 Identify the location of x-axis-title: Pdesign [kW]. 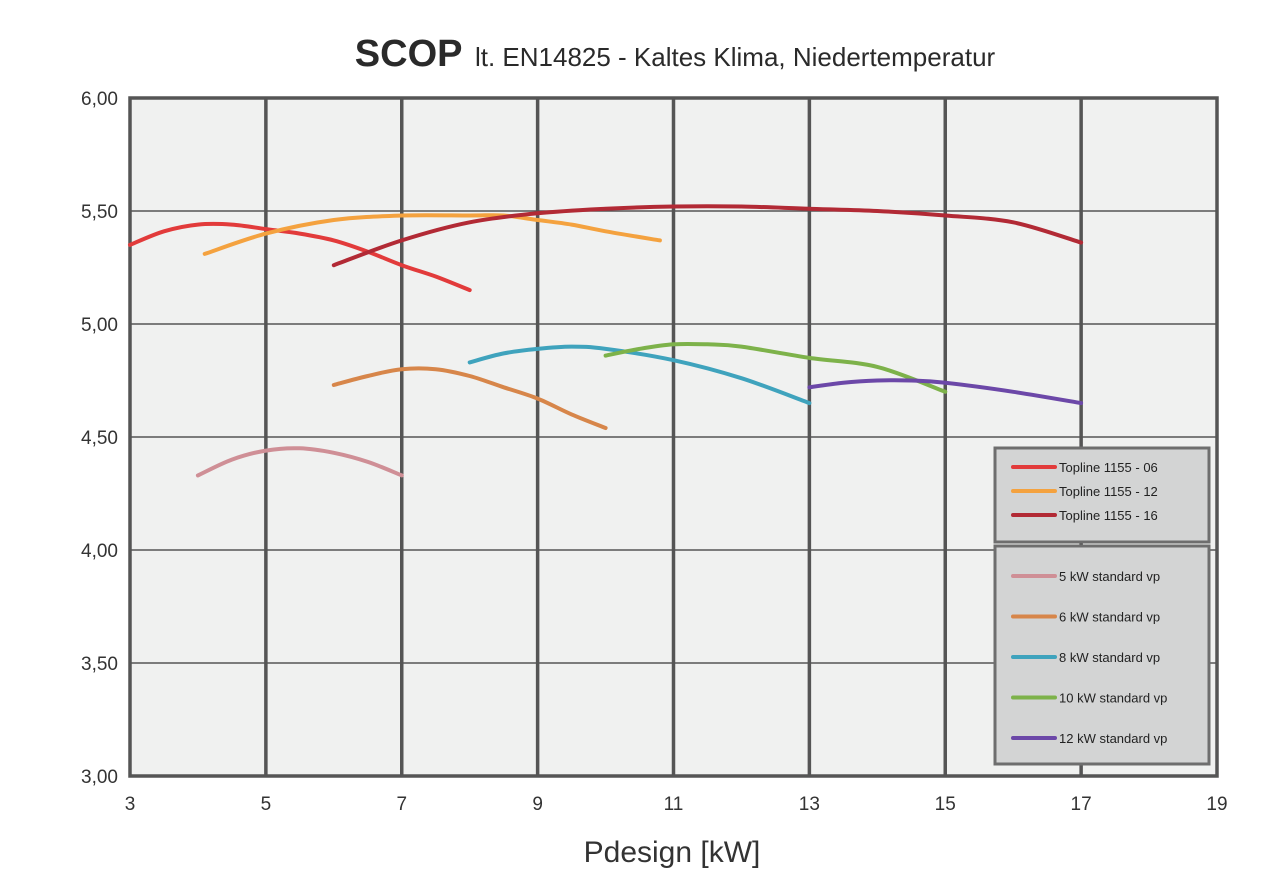
(672, 852).